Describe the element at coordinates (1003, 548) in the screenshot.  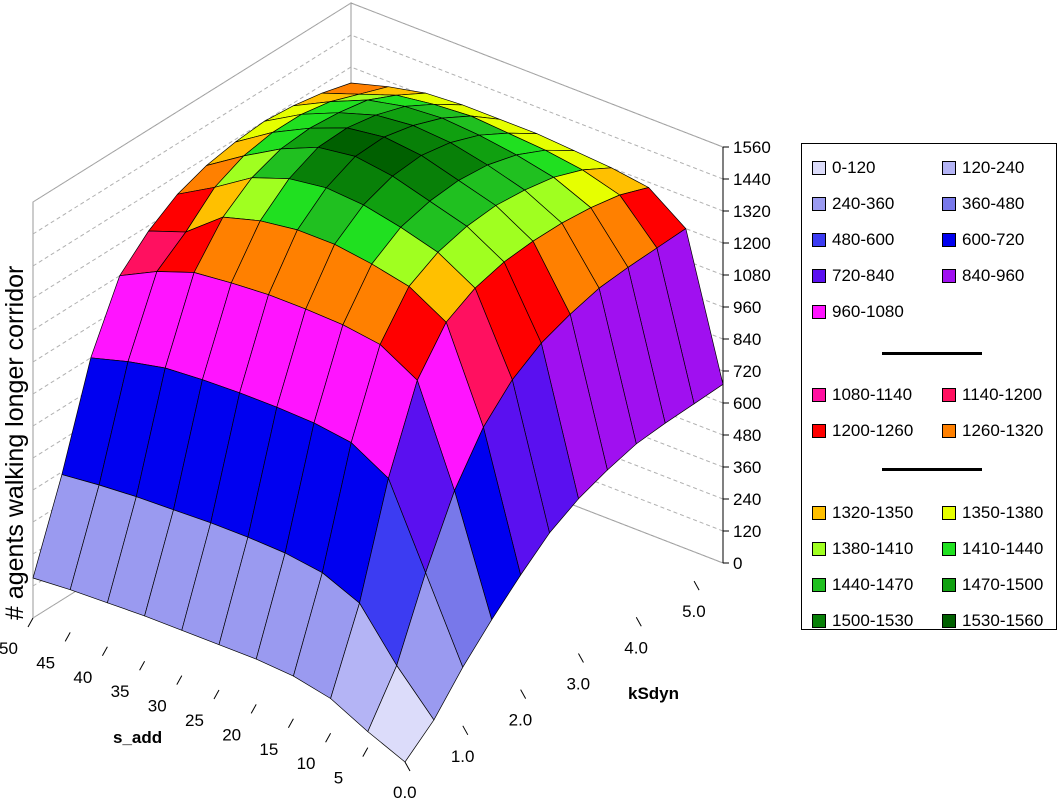
I see `legend-label: 1410-1440` at that location.